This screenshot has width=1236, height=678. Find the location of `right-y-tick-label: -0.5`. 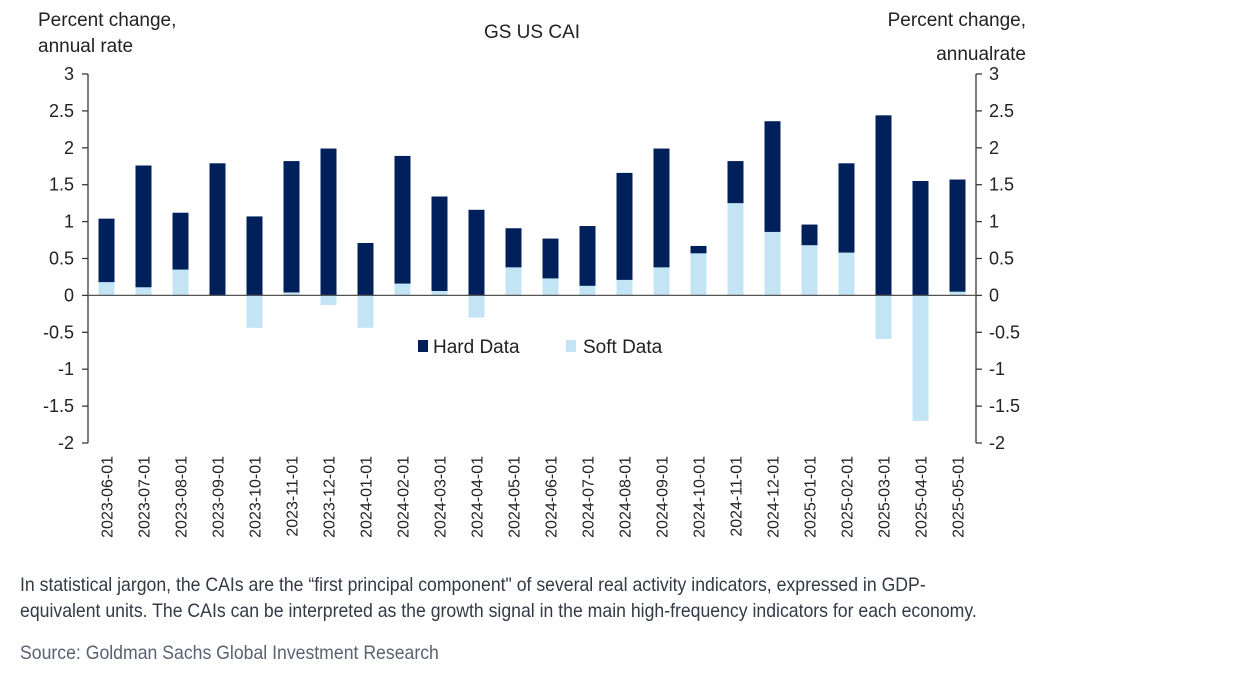

right-y-tick-label: -0.5 is located at coordinates (1004, 332).